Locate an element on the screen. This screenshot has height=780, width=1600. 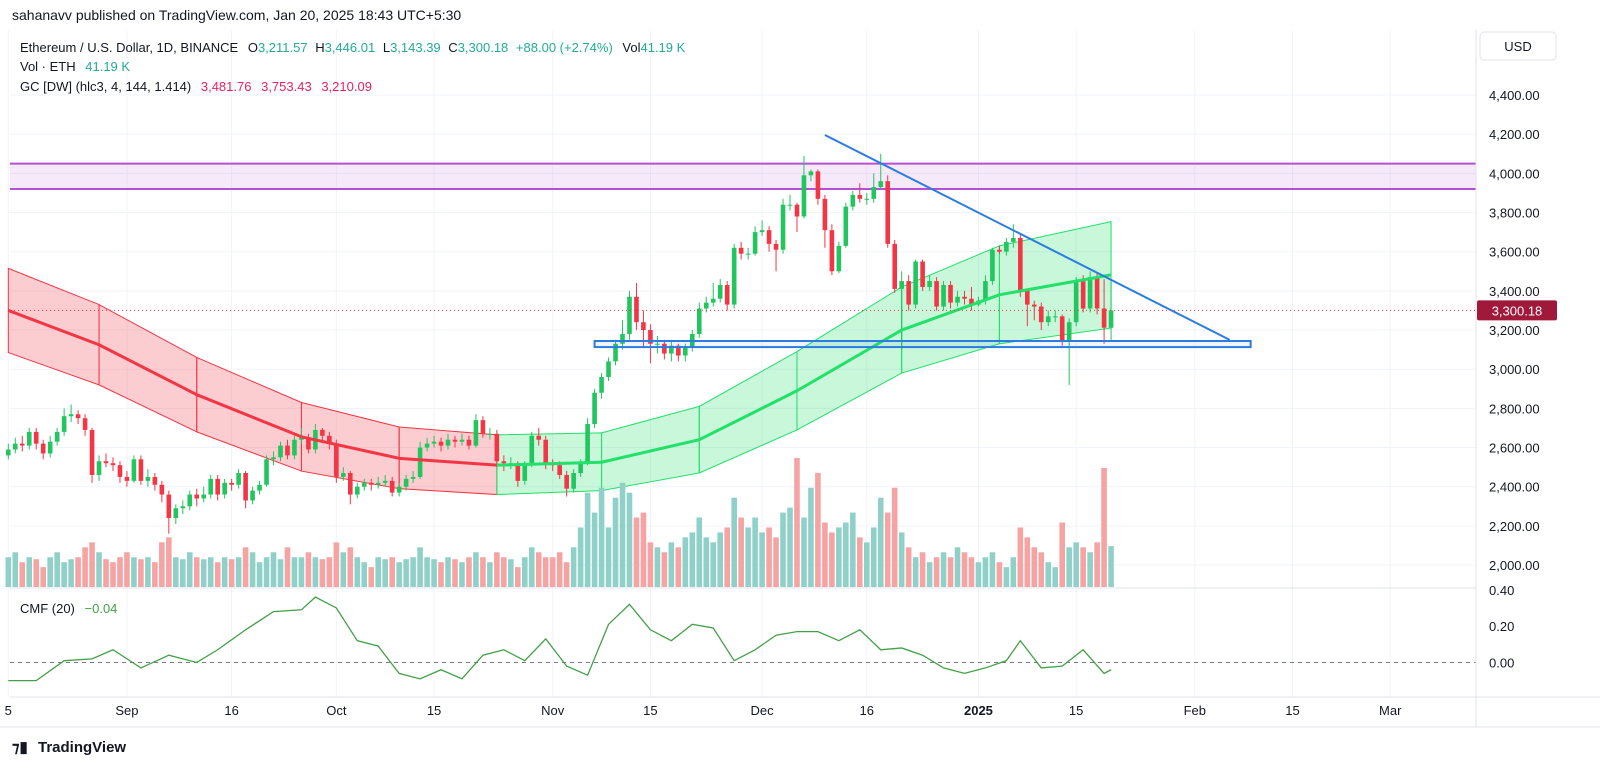
legend-key: Vol is located at coordinates (631, 47).